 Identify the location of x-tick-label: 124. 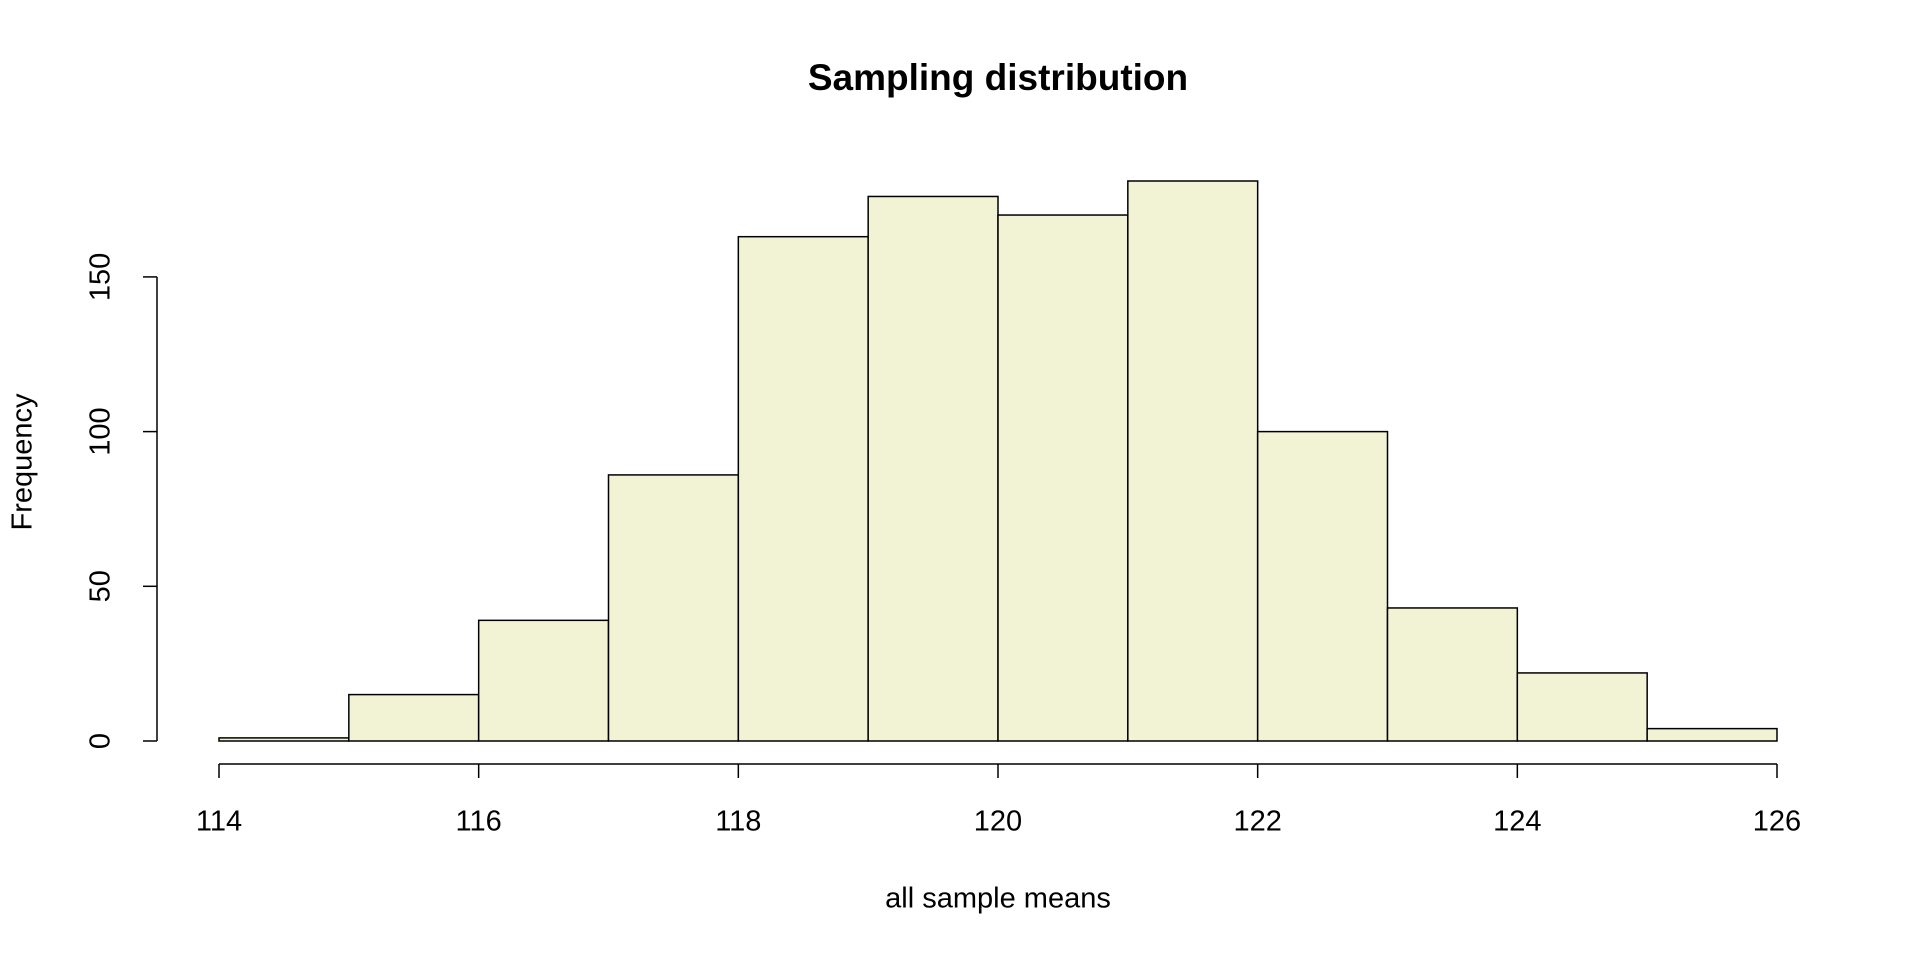
(1517, 822).